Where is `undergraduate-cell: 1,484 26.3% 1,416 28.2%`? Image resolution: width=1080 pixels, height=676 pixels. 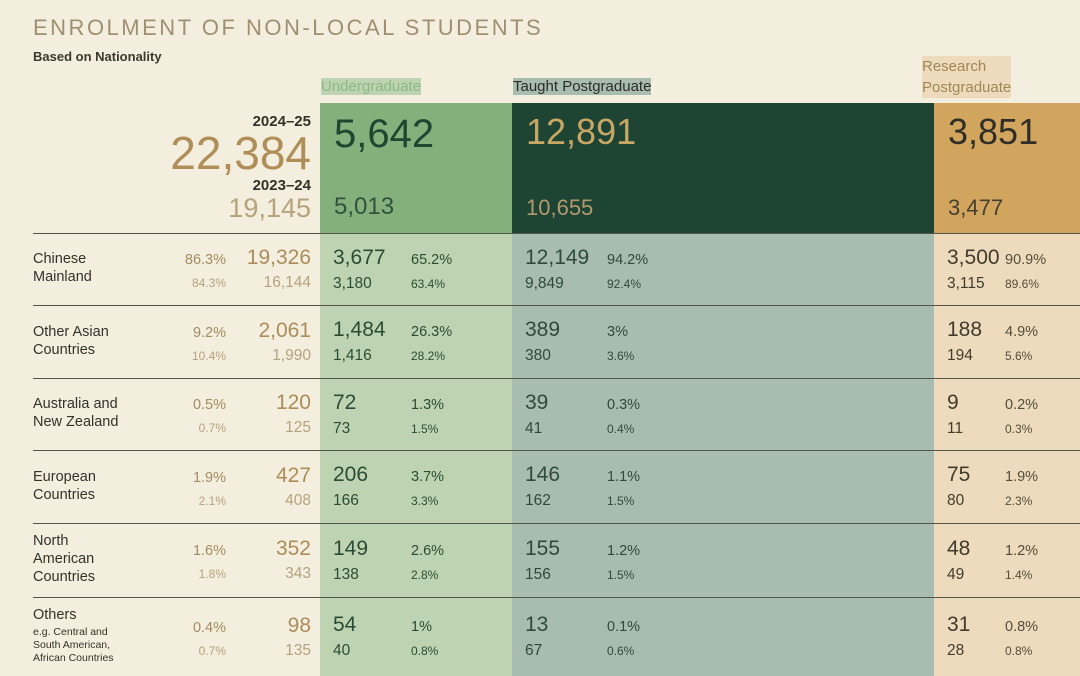 undergraduate-cell: 1,484 26.3% 1,416 28.2% is located at coordinates (416, 341).